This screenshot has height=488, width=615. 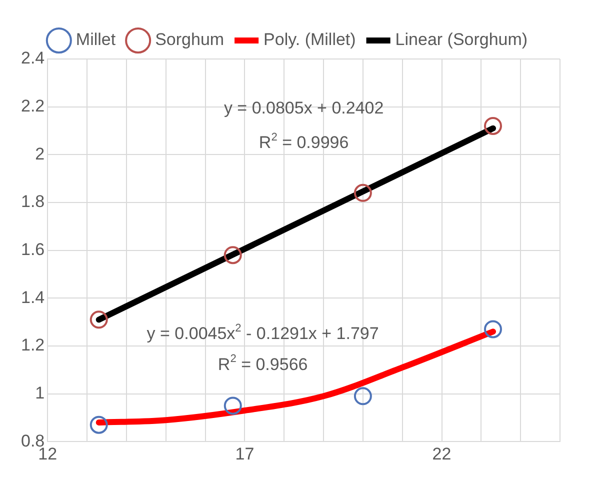 I want to click on annotation: y = 0.0805x + 0.2402, so click(x=304, y=108).